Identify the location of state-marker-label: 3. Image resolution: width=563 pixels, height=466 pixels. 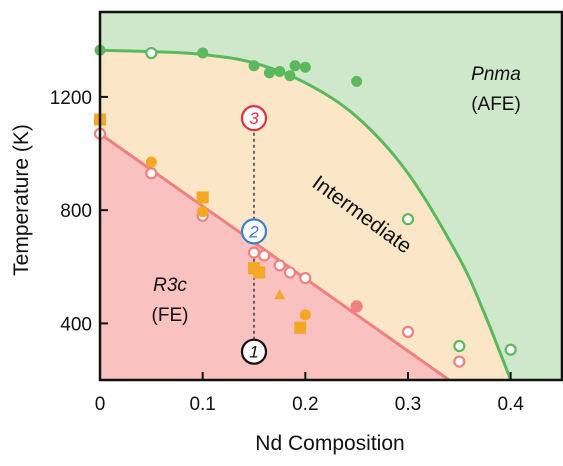
(254, 118).